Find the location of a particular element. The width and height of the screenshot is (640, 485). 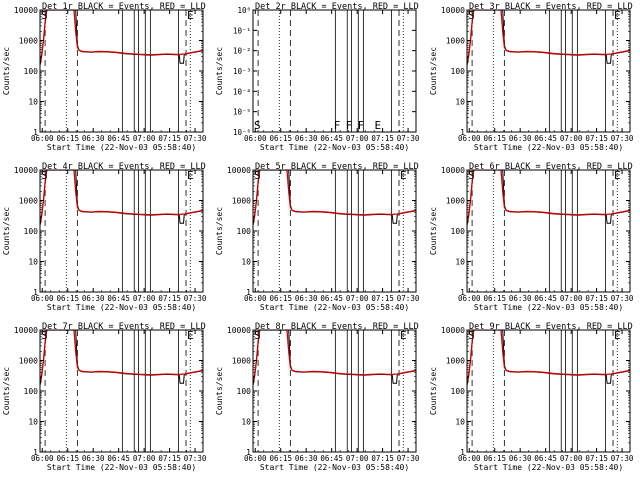

panel-title: Det 4r BLACK = Events, RED = LLD is located at coordinates (124, 167).